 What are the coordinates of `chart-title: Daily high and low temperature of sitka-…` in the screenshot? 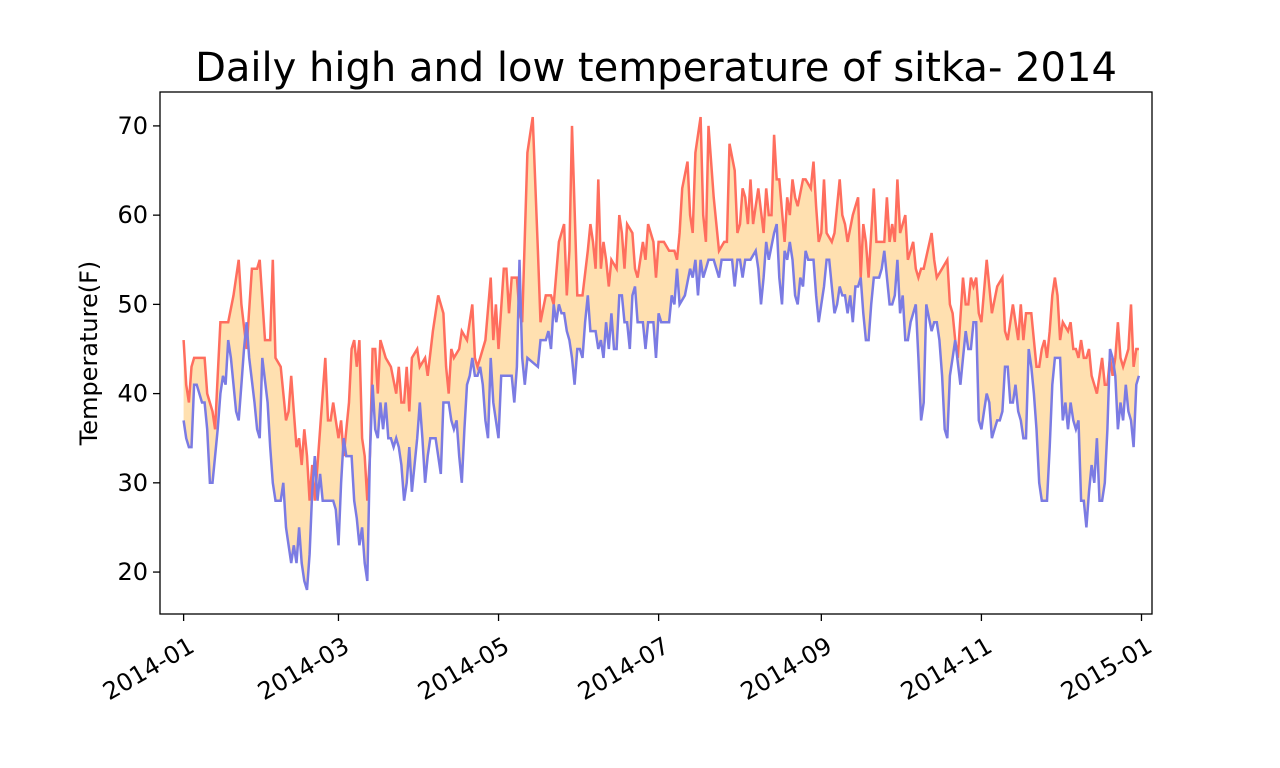 It's located at (656, 68).